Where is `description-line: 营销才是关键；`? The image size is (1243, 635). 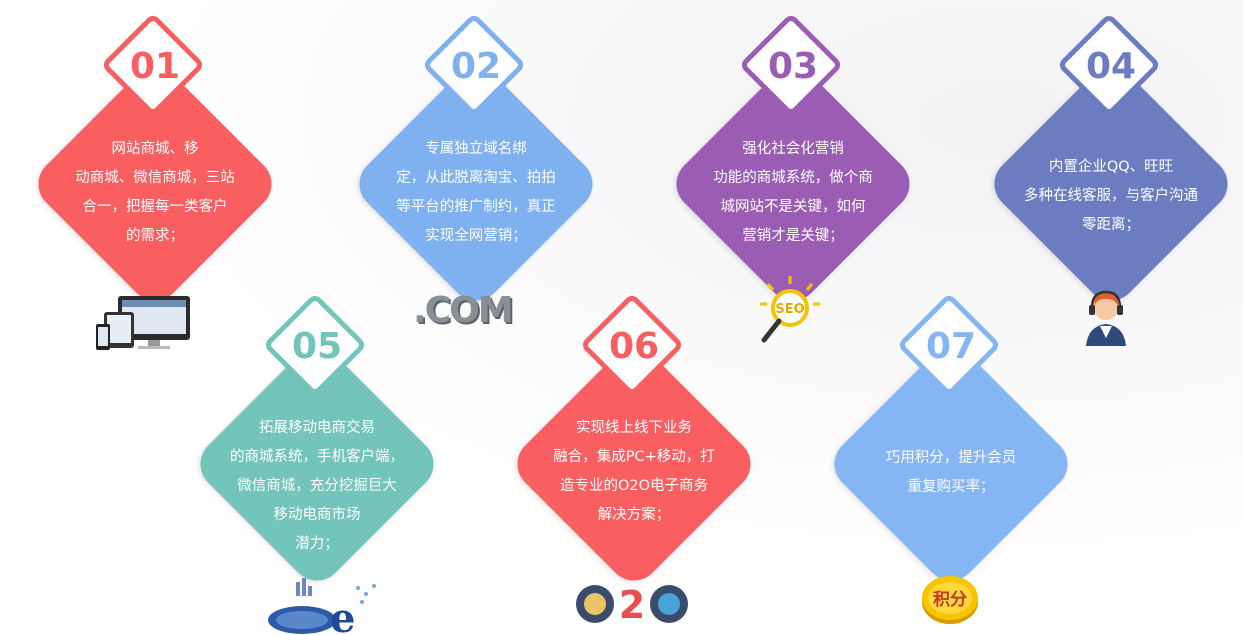 description-line: 营销才是关键； is located at coordinates (793, 236).